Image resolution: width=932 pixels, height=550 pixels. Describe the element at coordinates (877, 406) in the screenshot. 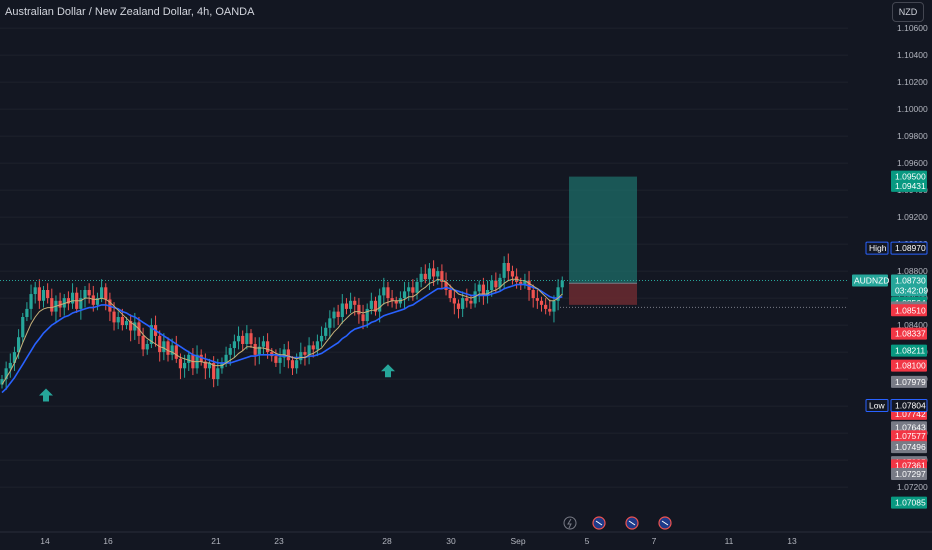

I see `low-label-bg` at that location.